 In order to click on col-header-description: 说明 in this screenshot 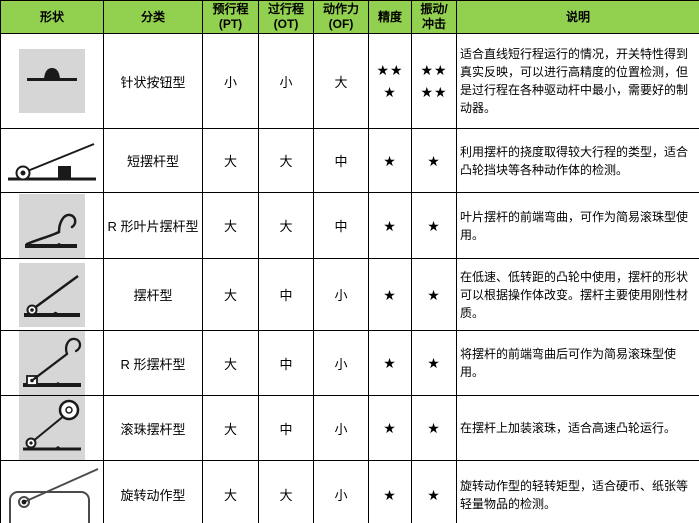, I will do `click(577, 17)`.